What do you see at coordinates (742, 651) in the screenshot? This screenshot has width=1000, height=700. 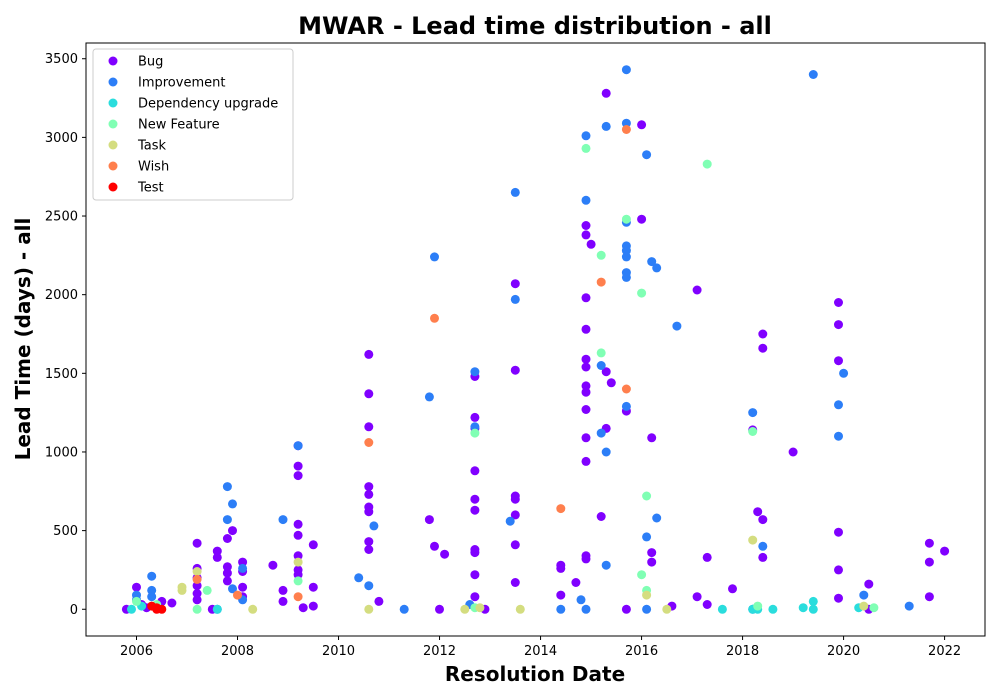 I see `x-tick-label: 2018` at bounding box center [742, 651].